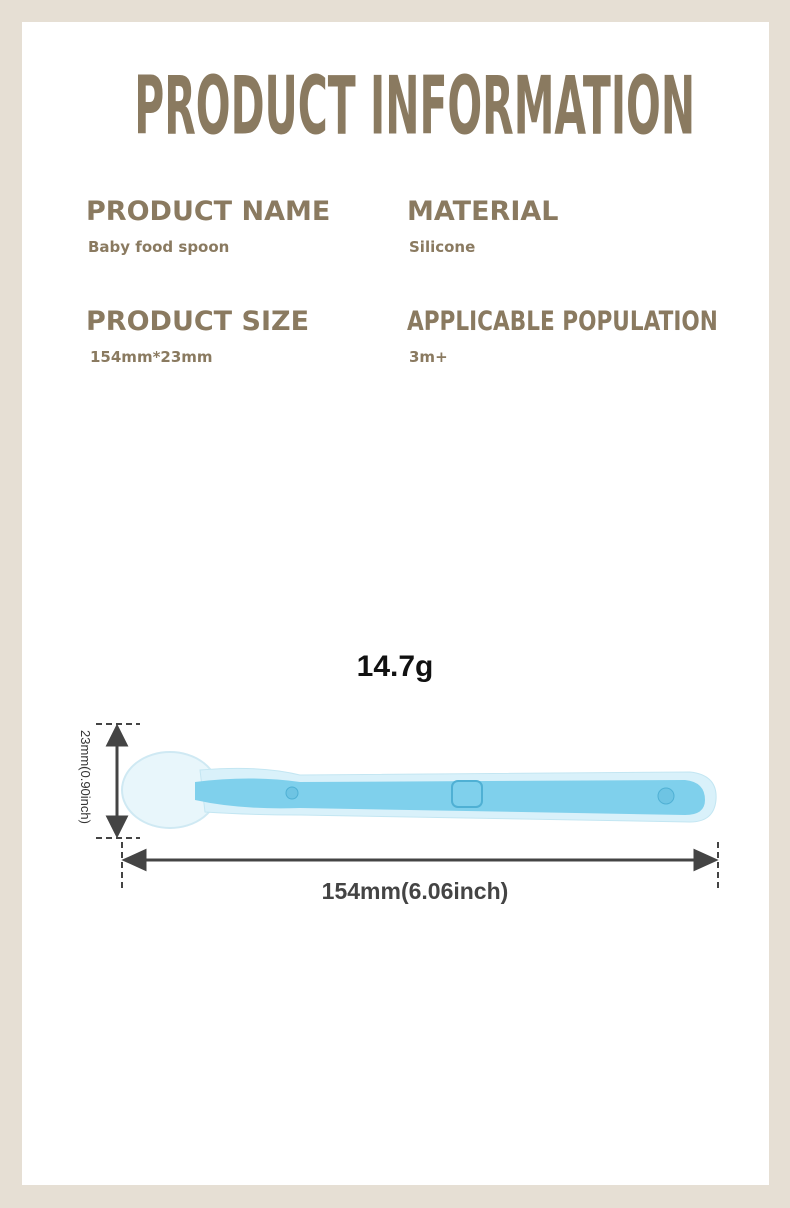  I want to click on field-value-population: 3m+, so click(428, 357).